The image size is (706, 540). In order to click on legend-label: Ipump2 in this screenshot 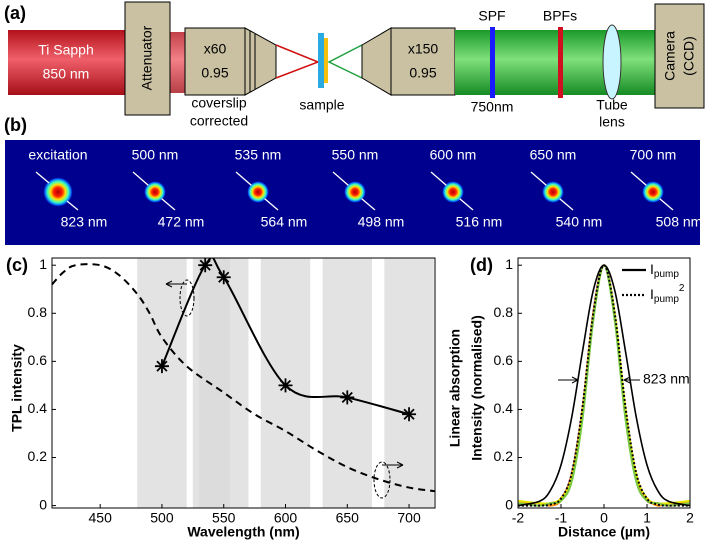, I will do `click(667, 294)`.